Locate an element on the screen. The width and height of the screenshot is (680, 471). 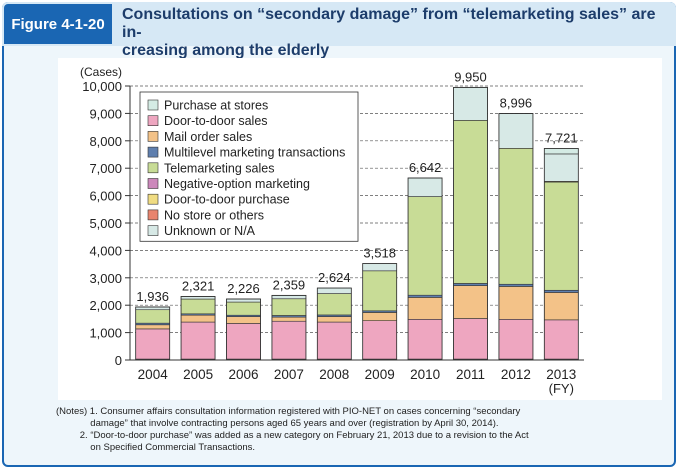
y-tick-label: 4,000 is located at coordinates (105, 250).